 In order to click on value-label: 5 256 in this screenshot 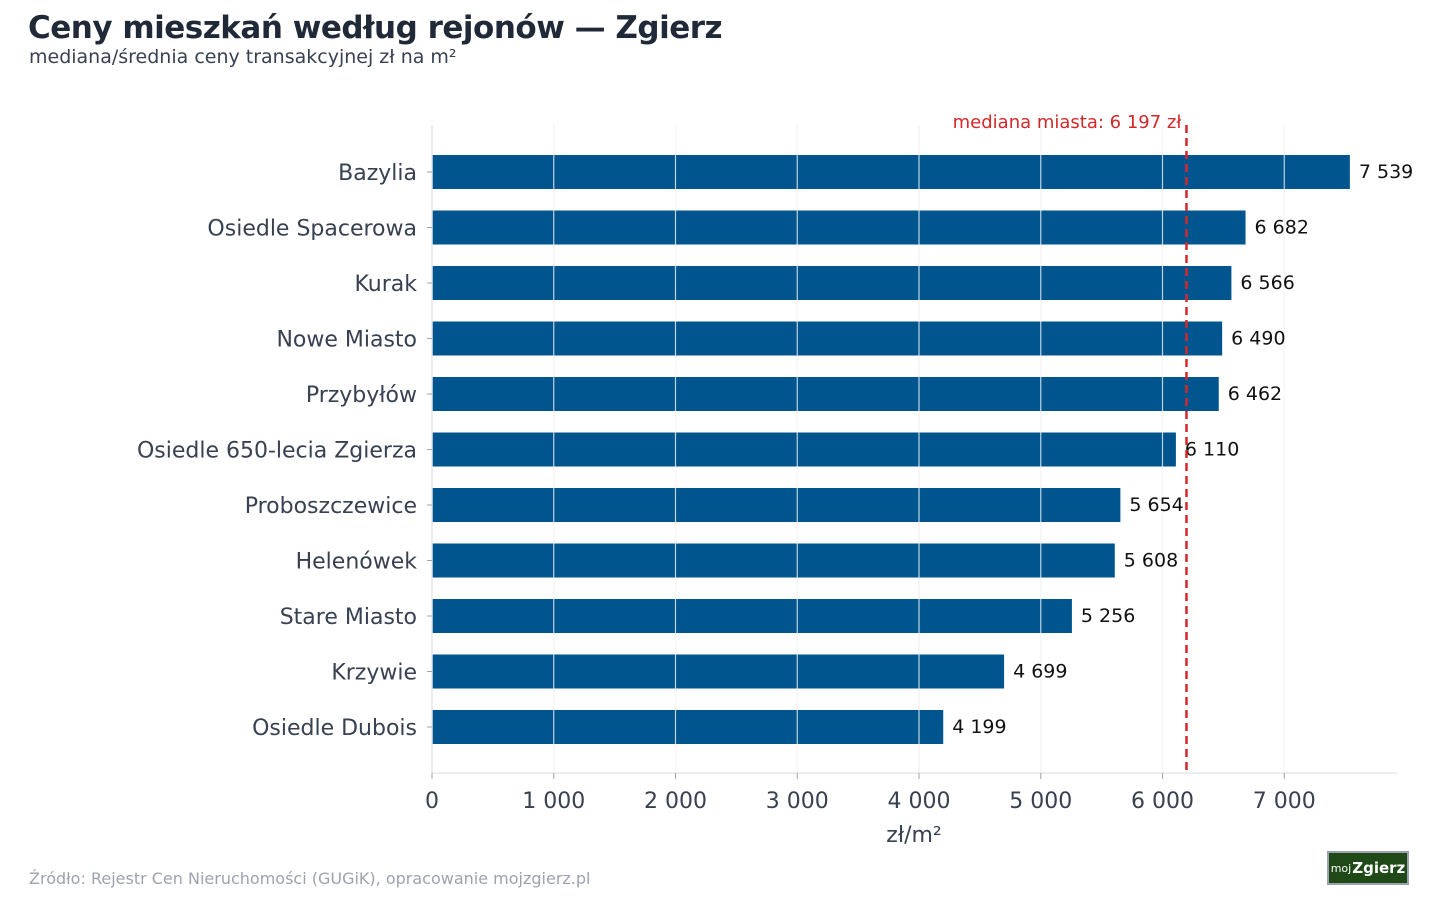, I will do `click(1108, 616)`.